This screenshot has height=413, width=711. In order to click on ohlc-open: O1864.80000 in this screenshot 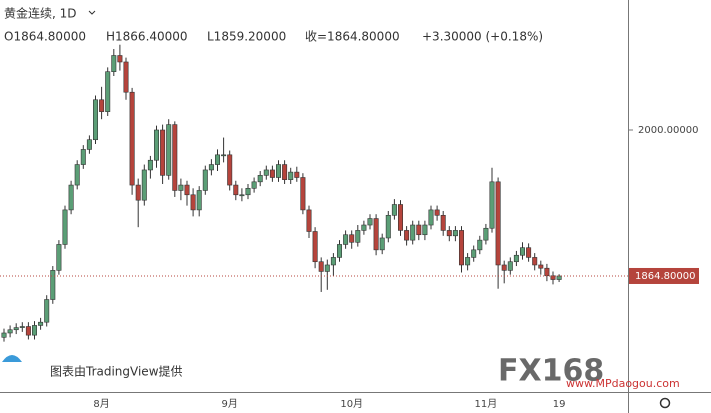, I will do `click(45, 37)`.